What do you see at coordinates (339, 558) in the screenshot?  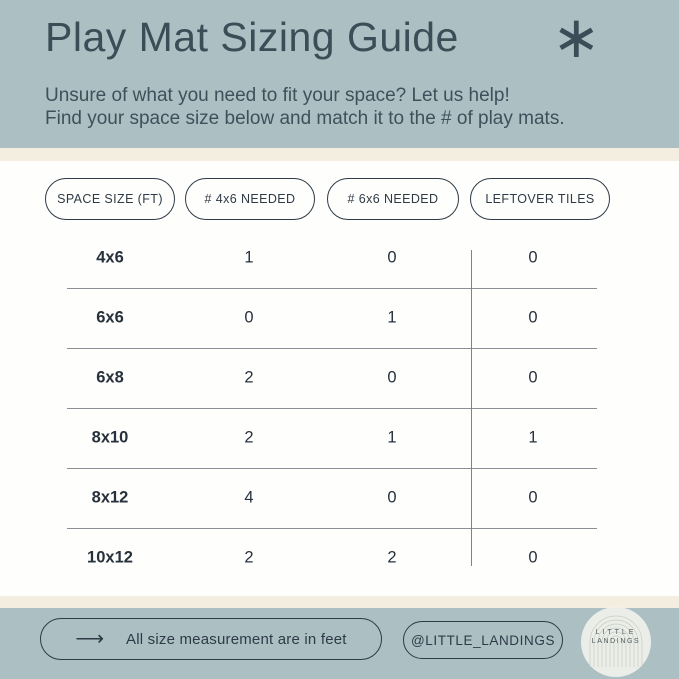 I see `table-row: 10x12 2 2 0` at bounding box center [339, 558].